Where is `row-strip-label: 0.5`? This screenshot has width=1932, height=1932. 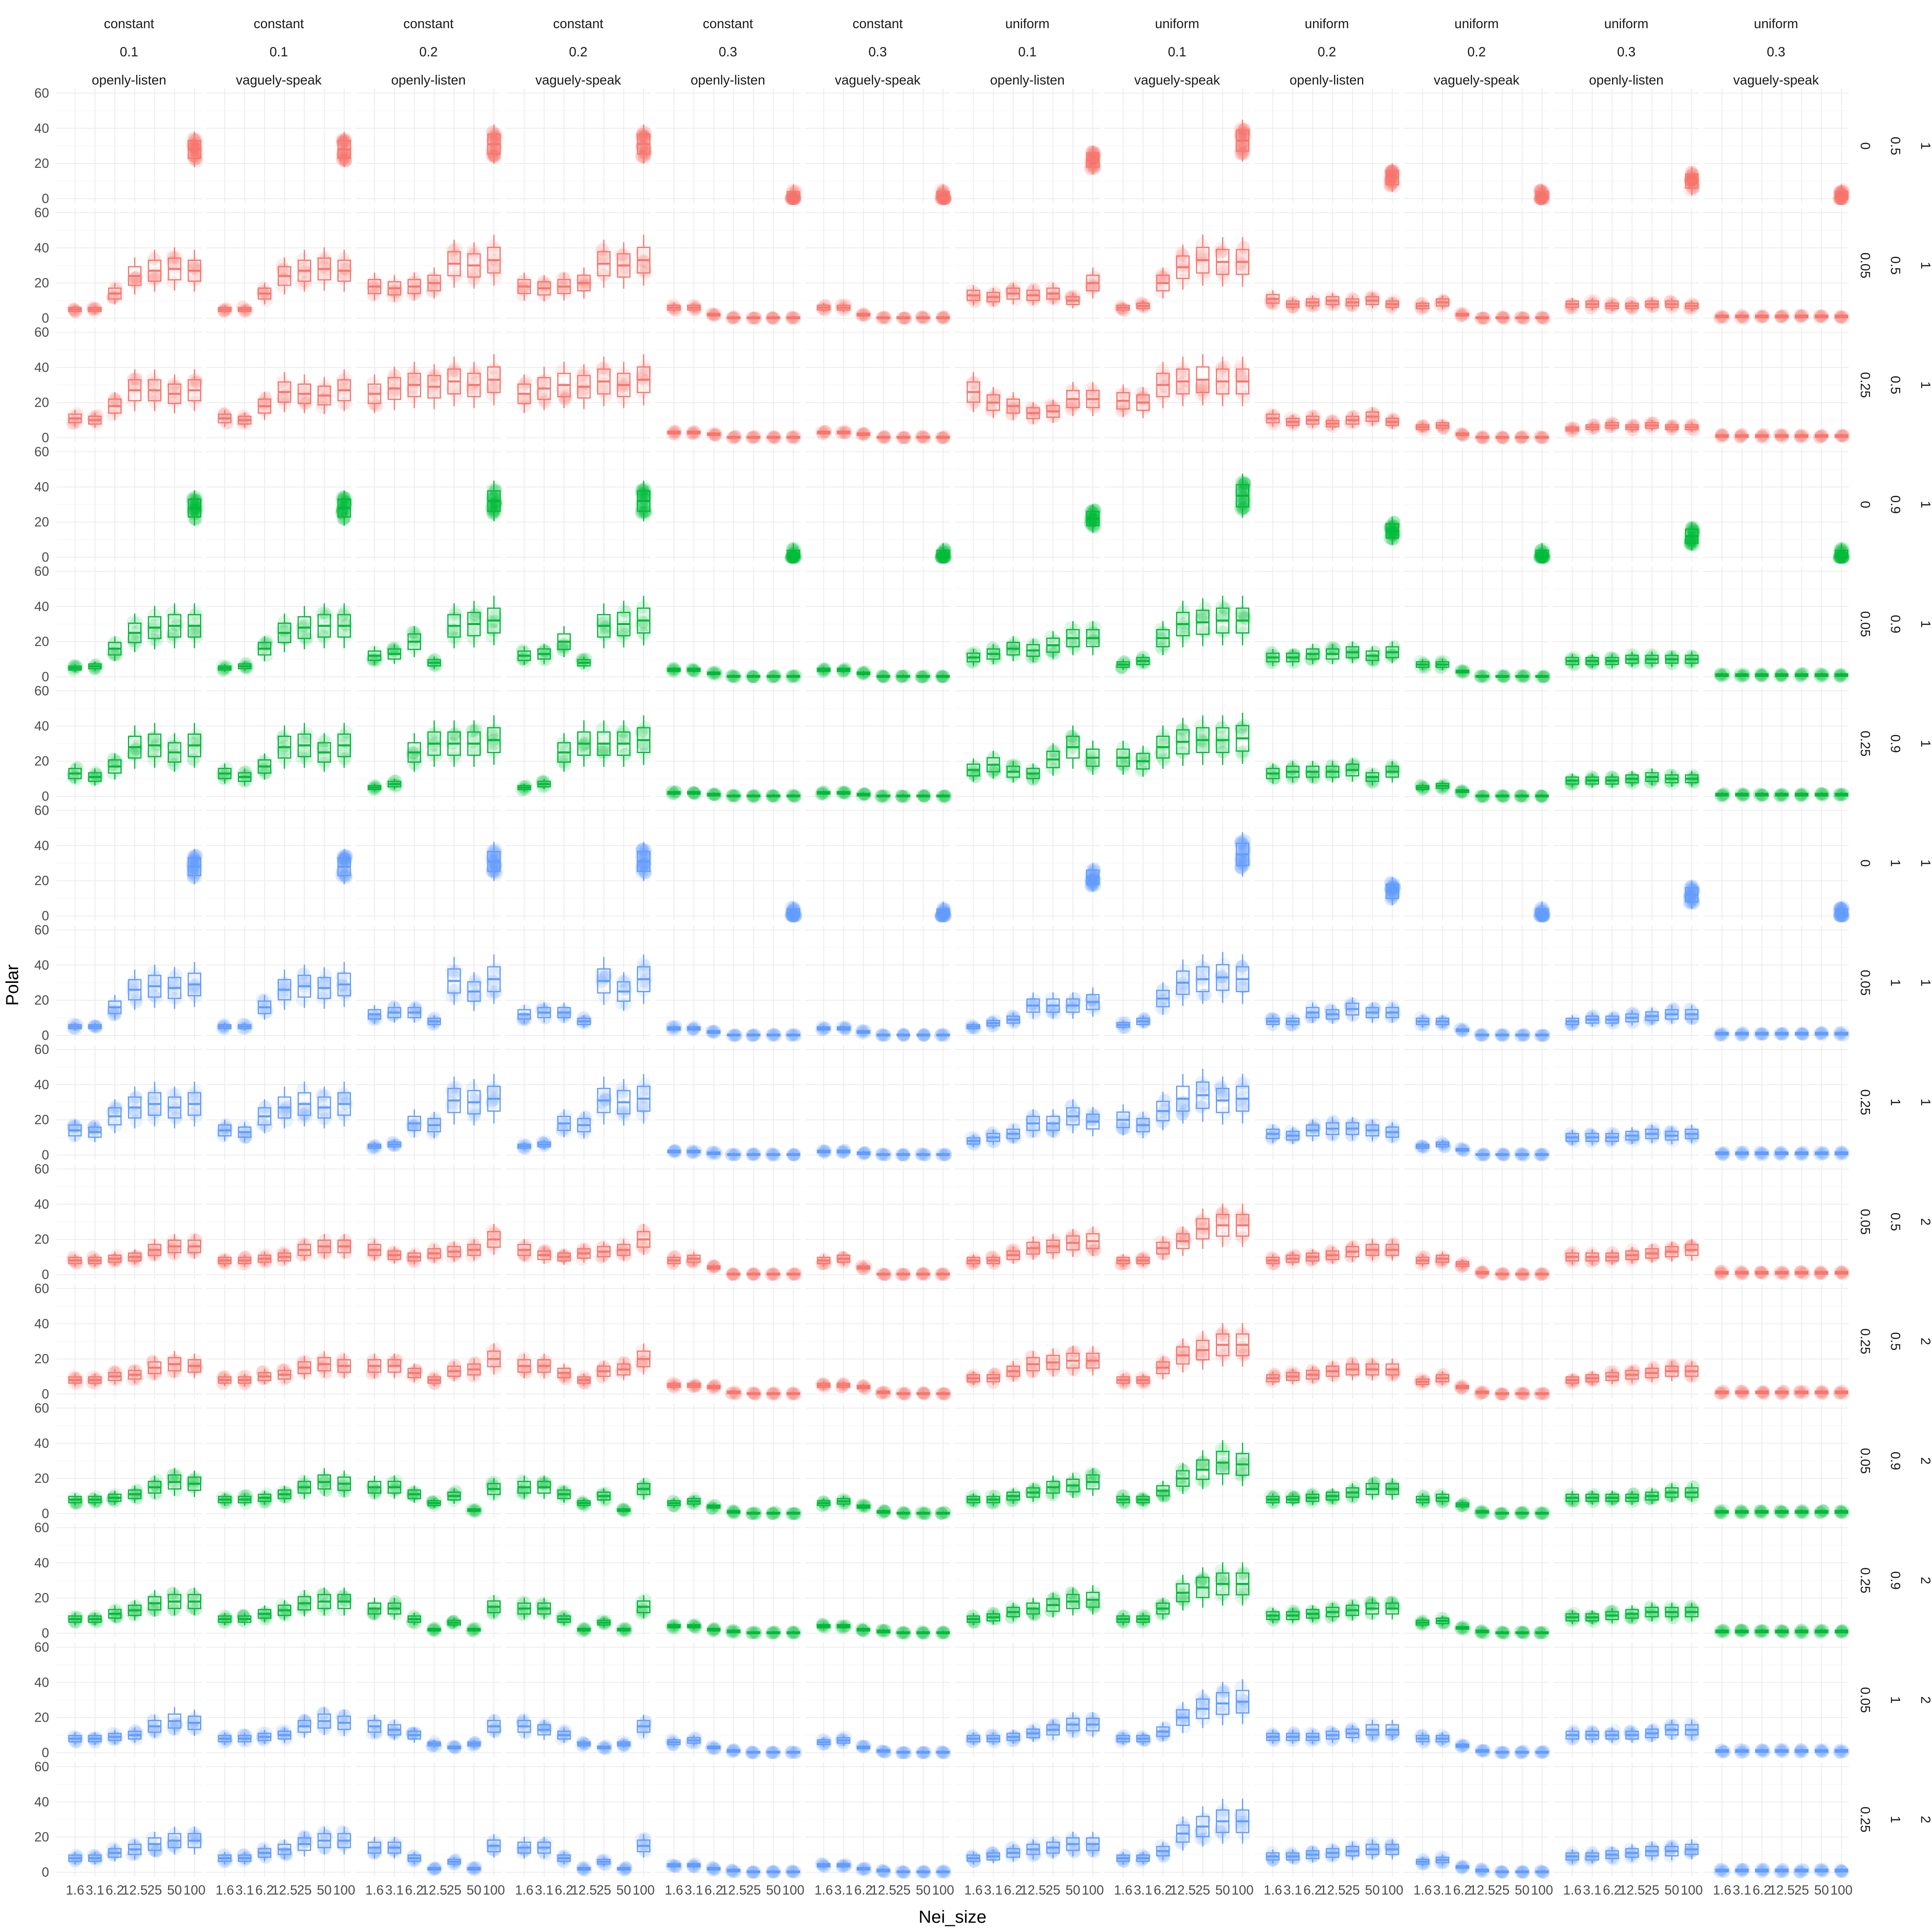 row-strip-label: 0.5 is located at coordinates (1895, 265).